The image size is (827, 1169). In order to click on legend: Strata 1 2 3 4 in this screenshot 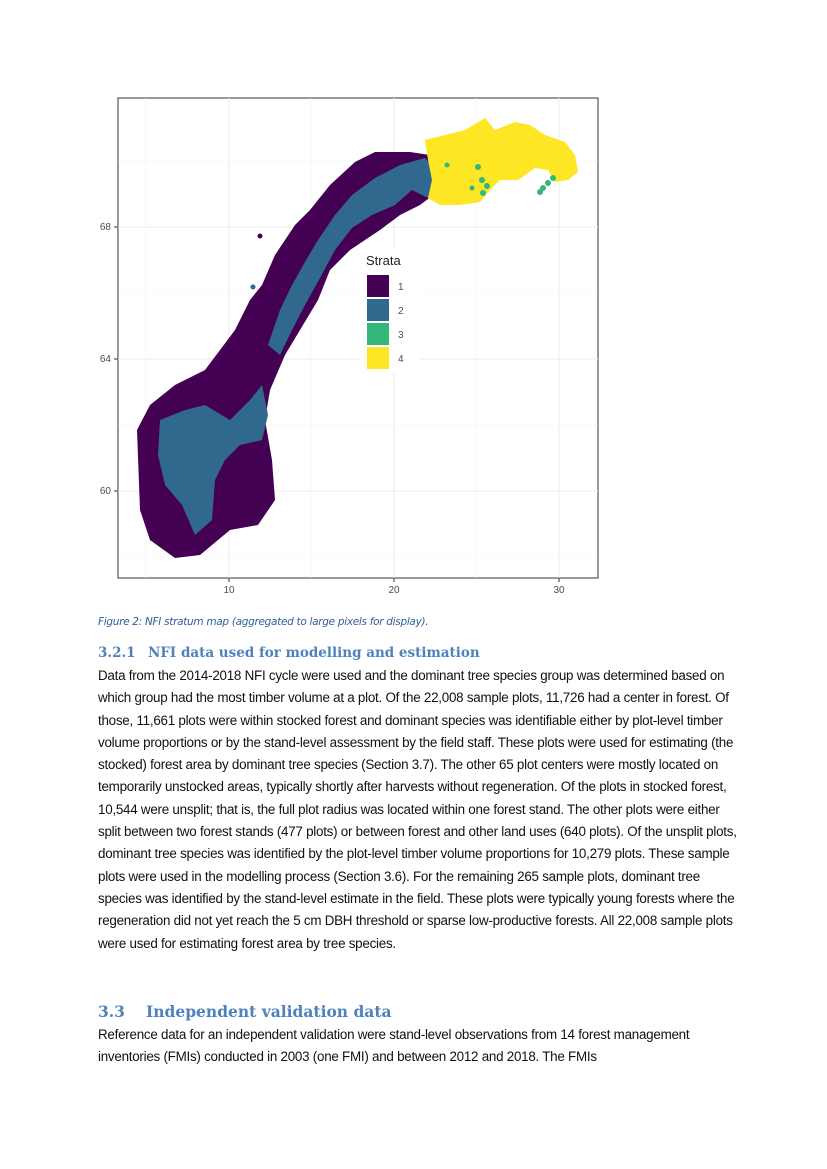, I will do `click(390, 309)`.